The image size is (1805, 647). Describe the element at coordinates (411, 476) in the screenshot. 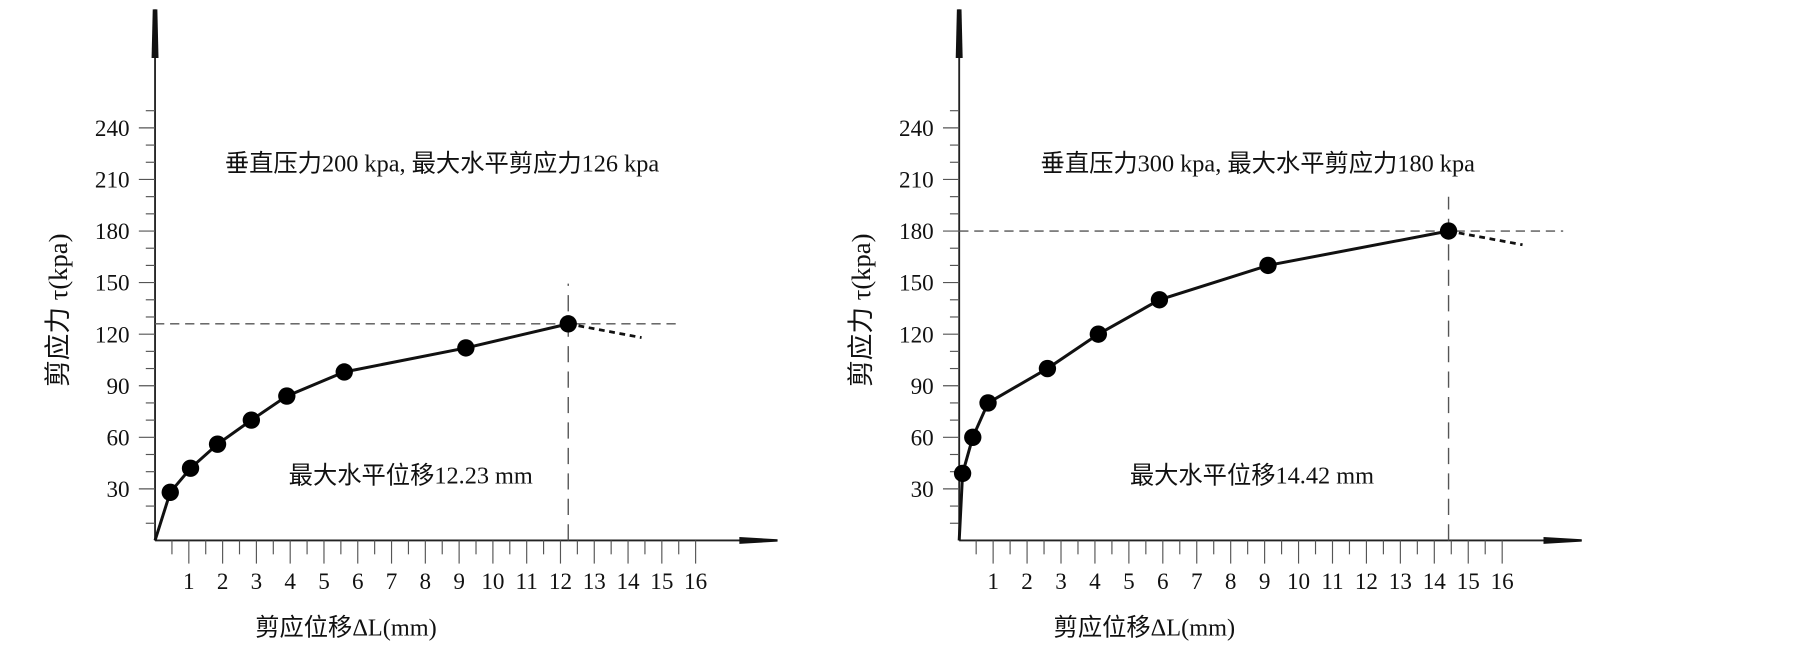

I see `max-displacement-annotation: 最大水平位移12.23 mm` at that location.